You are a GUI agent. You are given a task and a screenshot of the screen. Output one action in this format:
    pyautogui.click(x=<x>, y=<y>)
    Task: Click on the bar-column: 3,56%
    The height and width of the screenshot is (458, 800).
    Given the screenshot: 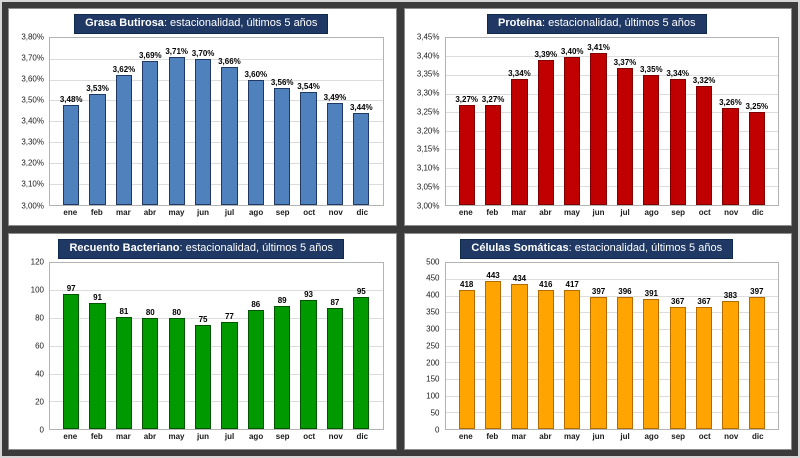 What is the action you would take?
    pyautogui.click(x=282, y=121)
    